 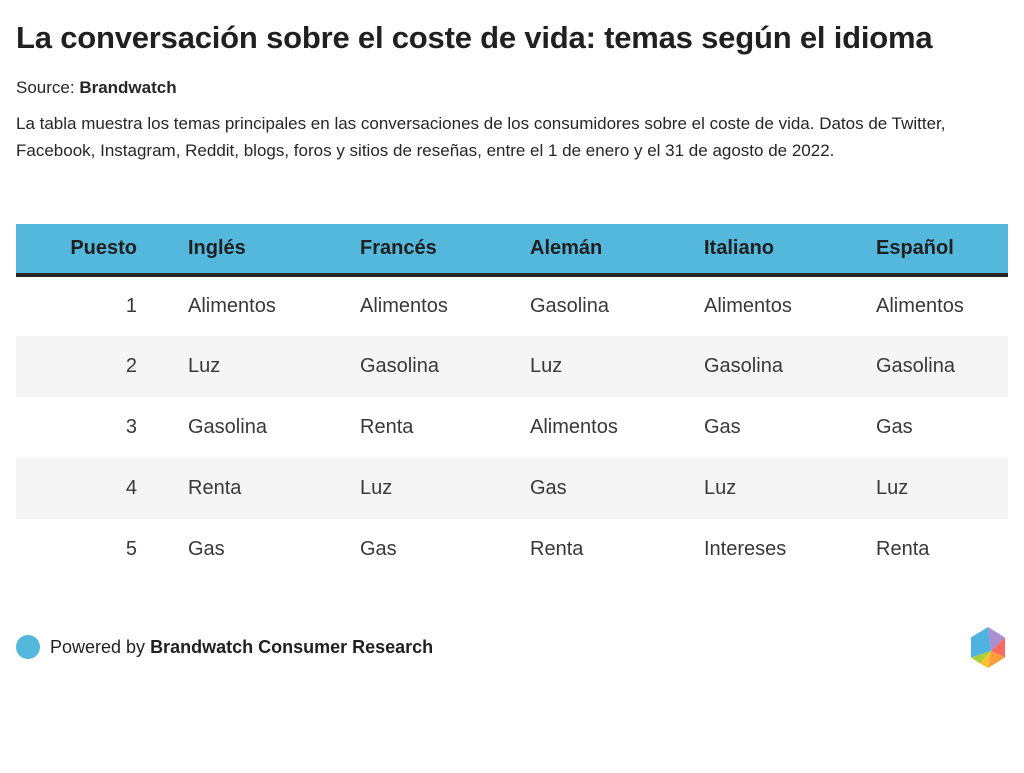 What do you see at coordinates (512, 549) in the screenshot?
I see `table-row: 5 Gas Gas Renta Intereses Renta` at bounding box center [512, 549].